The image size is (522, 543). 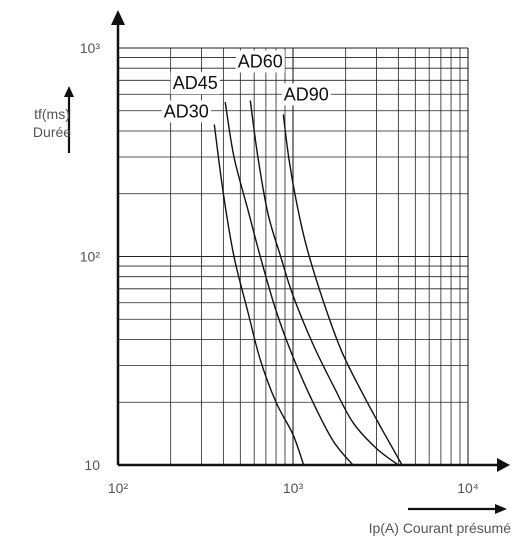 What do you see at coordinates (90, 257) in the screenshot?
I see `y-tick-label: 10²` at bounding box center [90, 257].